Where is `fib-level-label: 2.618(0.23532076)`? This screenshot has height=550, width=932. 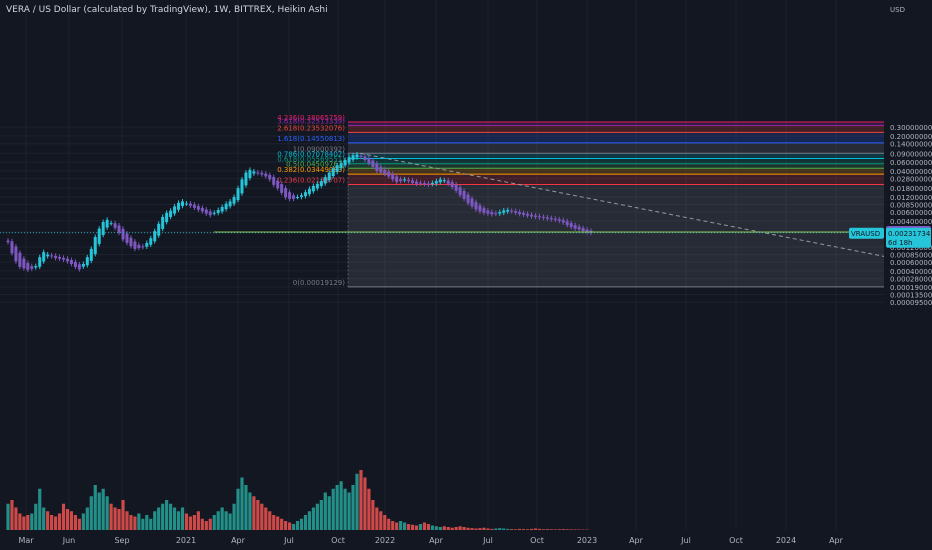
fib-level-label: 2.618(0.23532076) is located at coordinates (311, 128).